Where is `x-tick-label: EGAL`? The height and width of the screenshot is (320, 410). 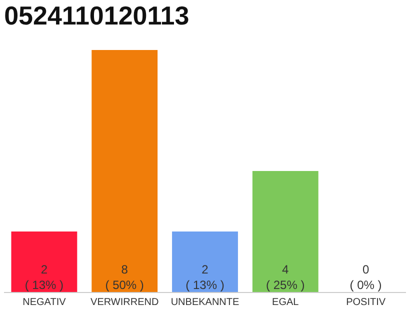 x-tick-label: EGAL is located at coordinates (286, 302).